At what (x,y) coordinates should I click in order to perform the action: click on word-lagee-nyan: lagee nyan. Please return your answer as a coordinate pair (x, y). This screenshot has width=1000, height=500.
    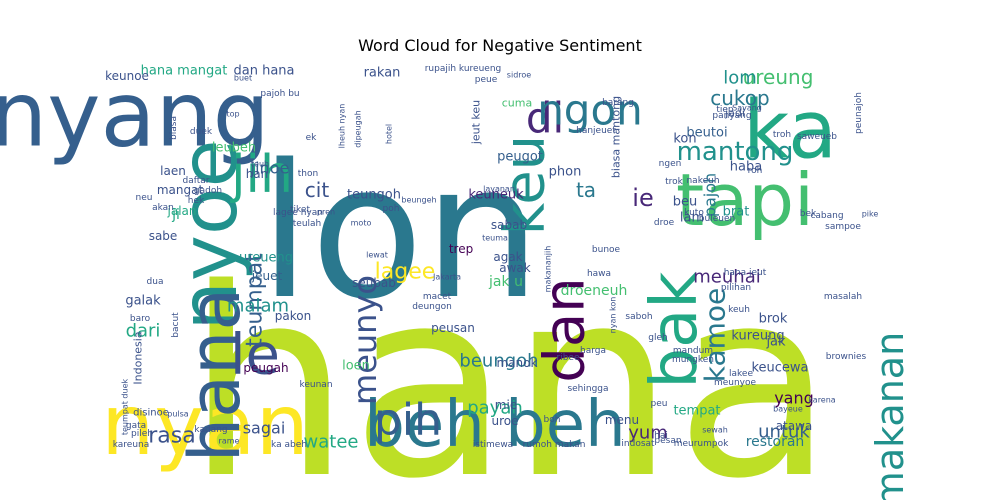
    Looking at the image, I should click on (298, 213).